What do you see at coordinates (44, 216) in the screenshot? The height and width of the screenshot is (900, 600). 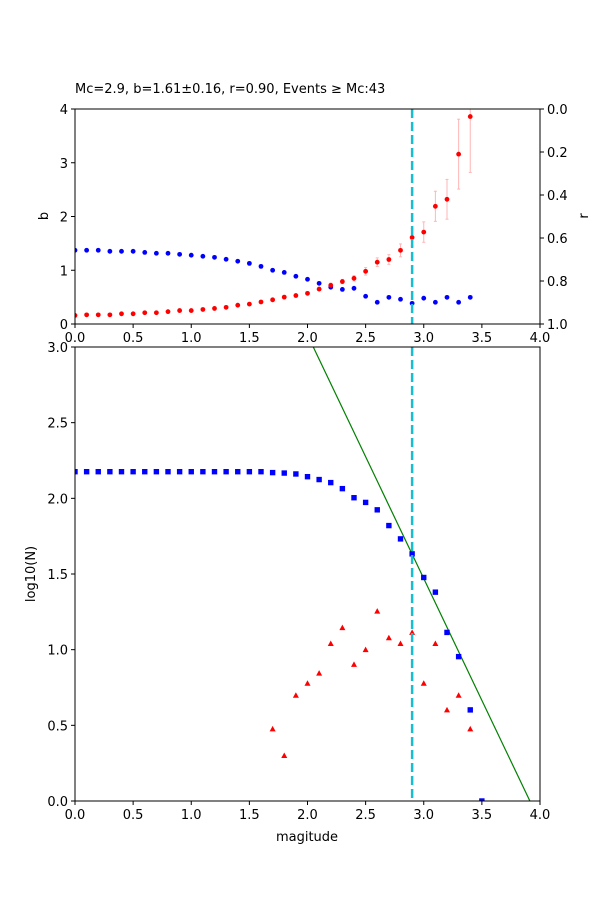 I see `top-y-label: b` at bounding box center [44, 216].